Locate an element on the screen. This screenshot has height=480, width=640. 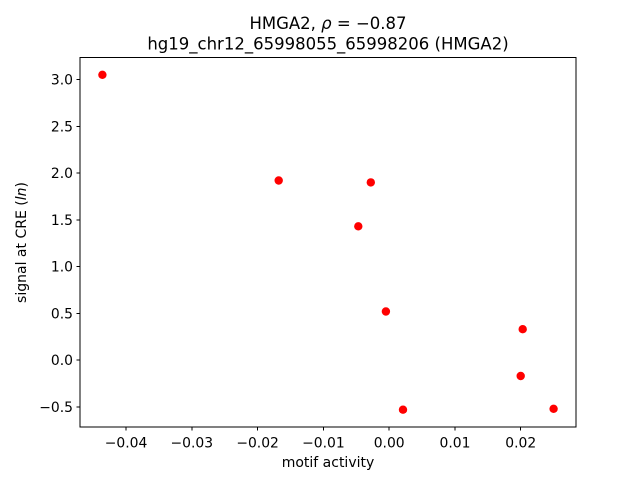
y-tick-label: 0.0 is located at coordinates (62, 361).